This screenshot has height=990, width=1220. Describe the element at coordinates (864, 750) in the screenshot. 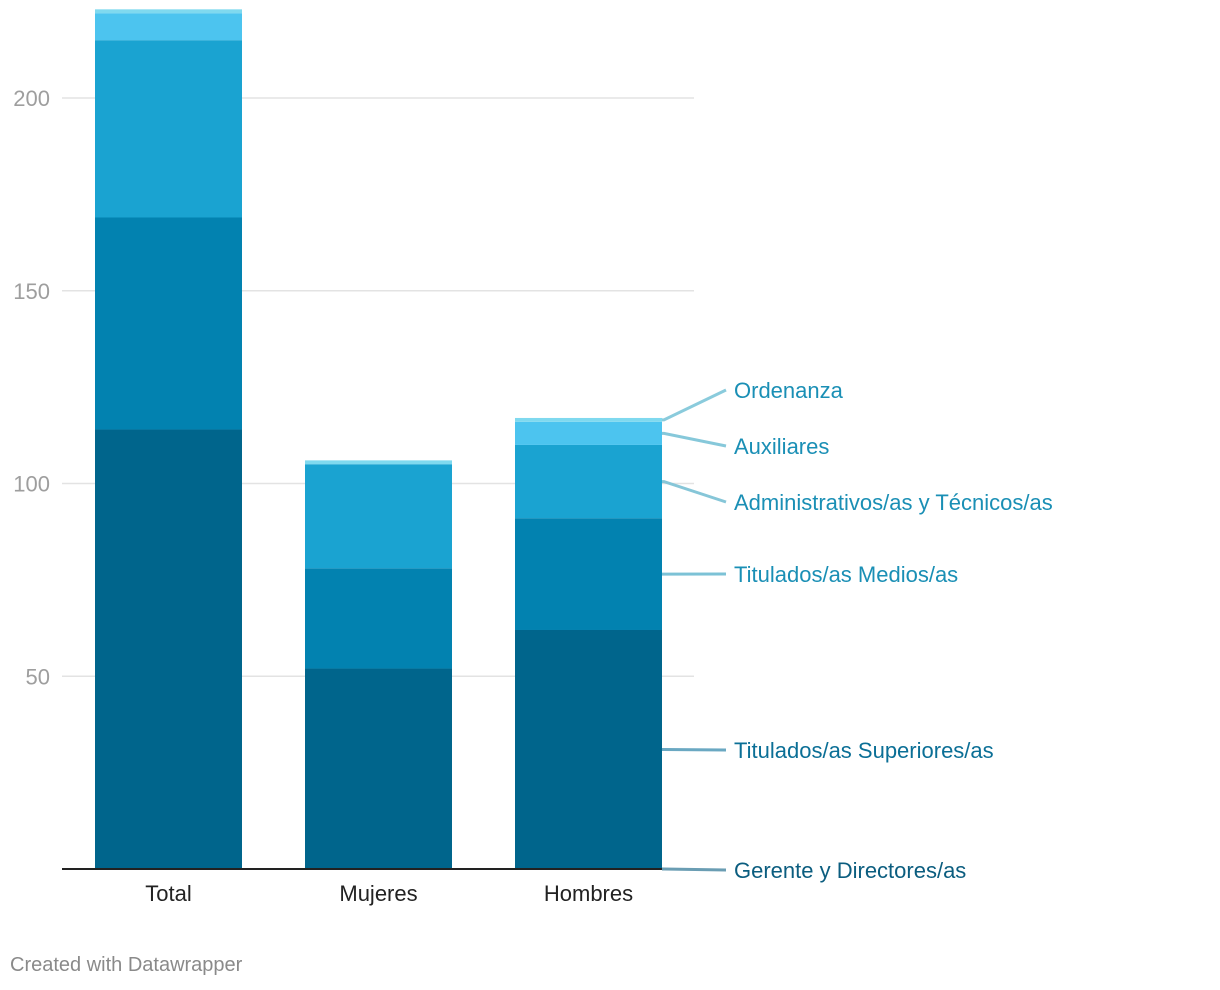

I see `legend-label-1: Titulados/as Superiores/as` at that location.